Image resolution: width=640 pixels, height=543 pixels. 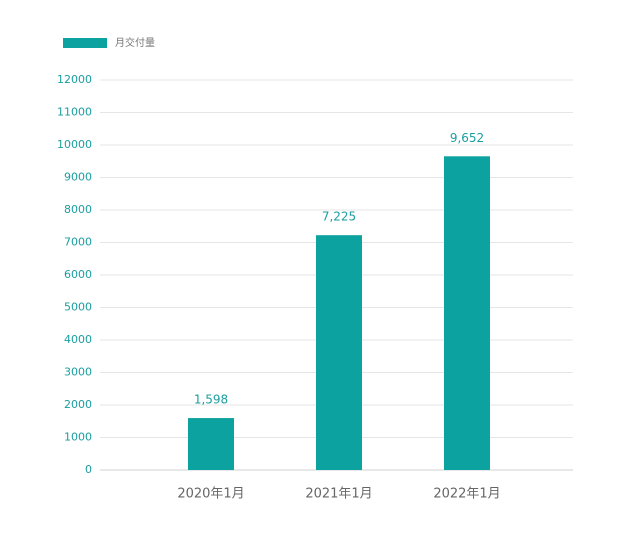 I want to click on y-tick-label: 4000, so click(x=78, y=339).